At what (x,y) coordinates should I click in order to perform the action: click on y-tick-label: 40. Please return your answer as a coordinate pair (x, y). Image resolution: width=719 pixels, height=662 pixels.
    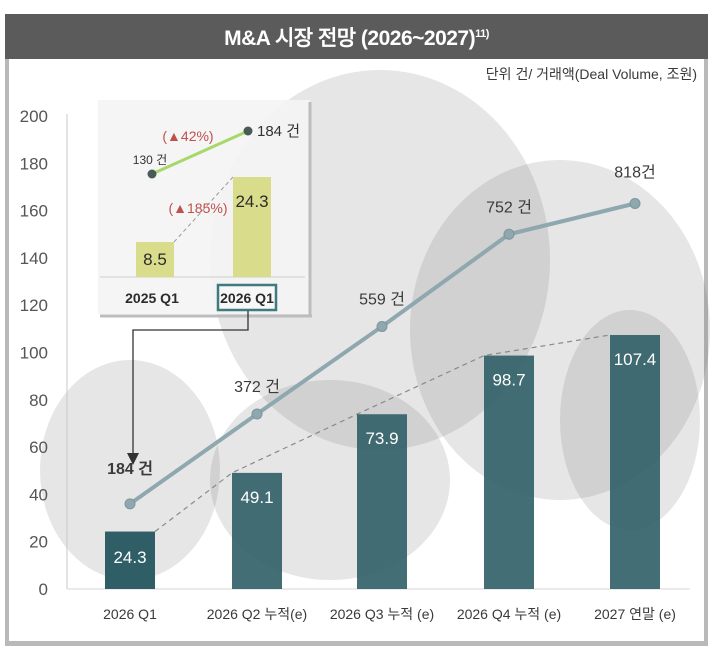
    Looking at the image, I should click on (38, 494).